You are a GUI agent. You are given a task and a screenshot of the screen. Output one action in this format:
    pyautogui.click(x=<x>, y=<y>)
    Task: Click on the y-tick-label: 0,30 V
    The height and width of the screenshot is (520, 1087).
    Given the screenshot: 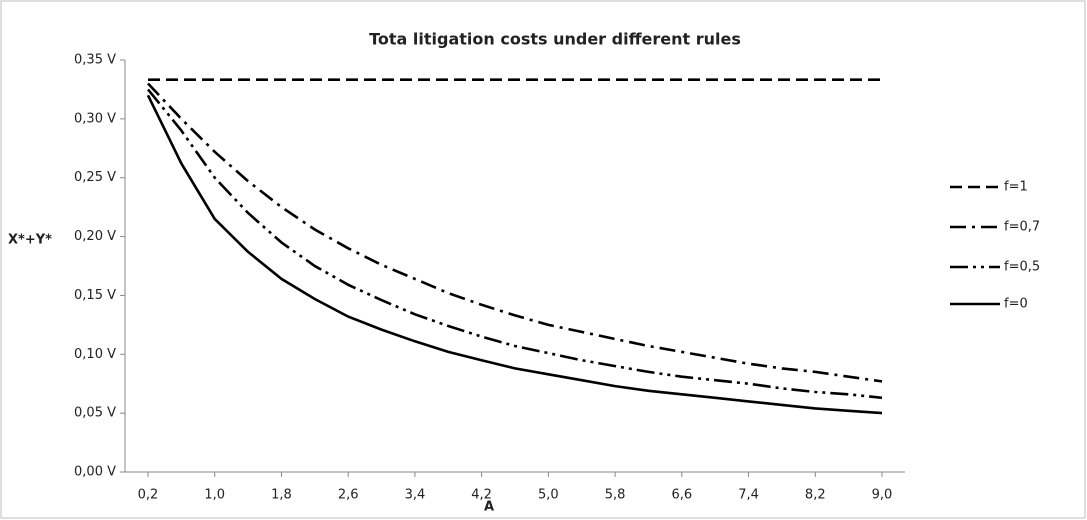 What is the action you would take?
    pyautogui.click(x=95, y=118)
    